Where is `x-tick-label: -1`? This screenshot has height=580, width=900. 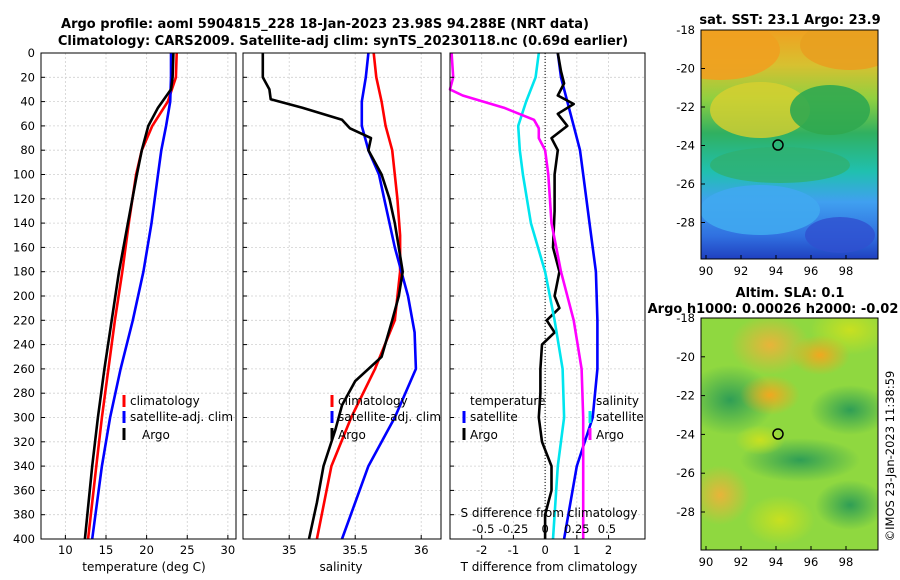 x-tick-label: -1 is located at coordinates (513, 550).